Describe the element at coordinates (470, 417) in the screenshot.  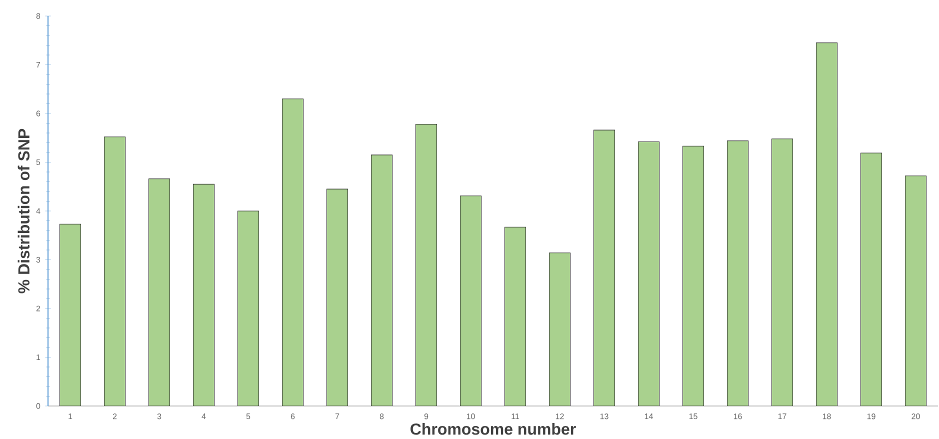
I see `x-tick-label: 10` at that location.